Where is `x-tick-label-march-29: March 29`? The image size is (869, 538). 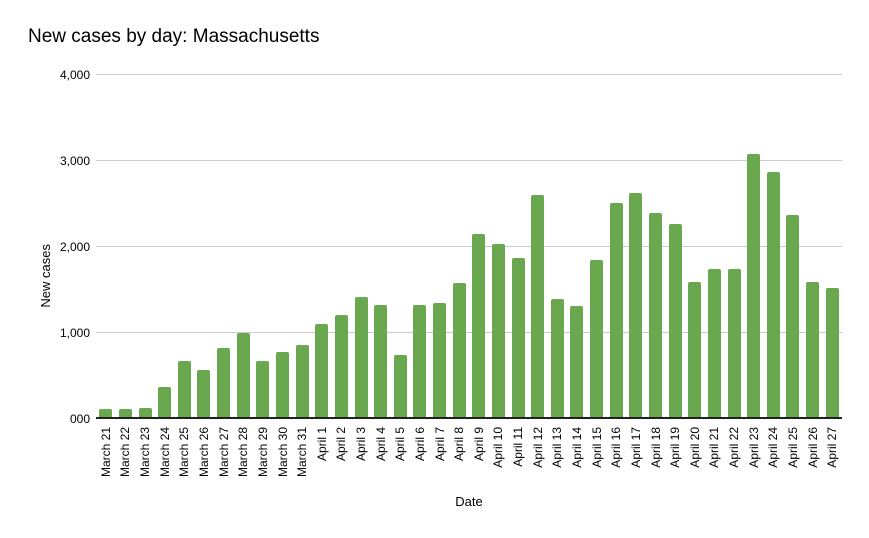 x-tick-label-march-29: March 29 is located at coordinates (262, 452).